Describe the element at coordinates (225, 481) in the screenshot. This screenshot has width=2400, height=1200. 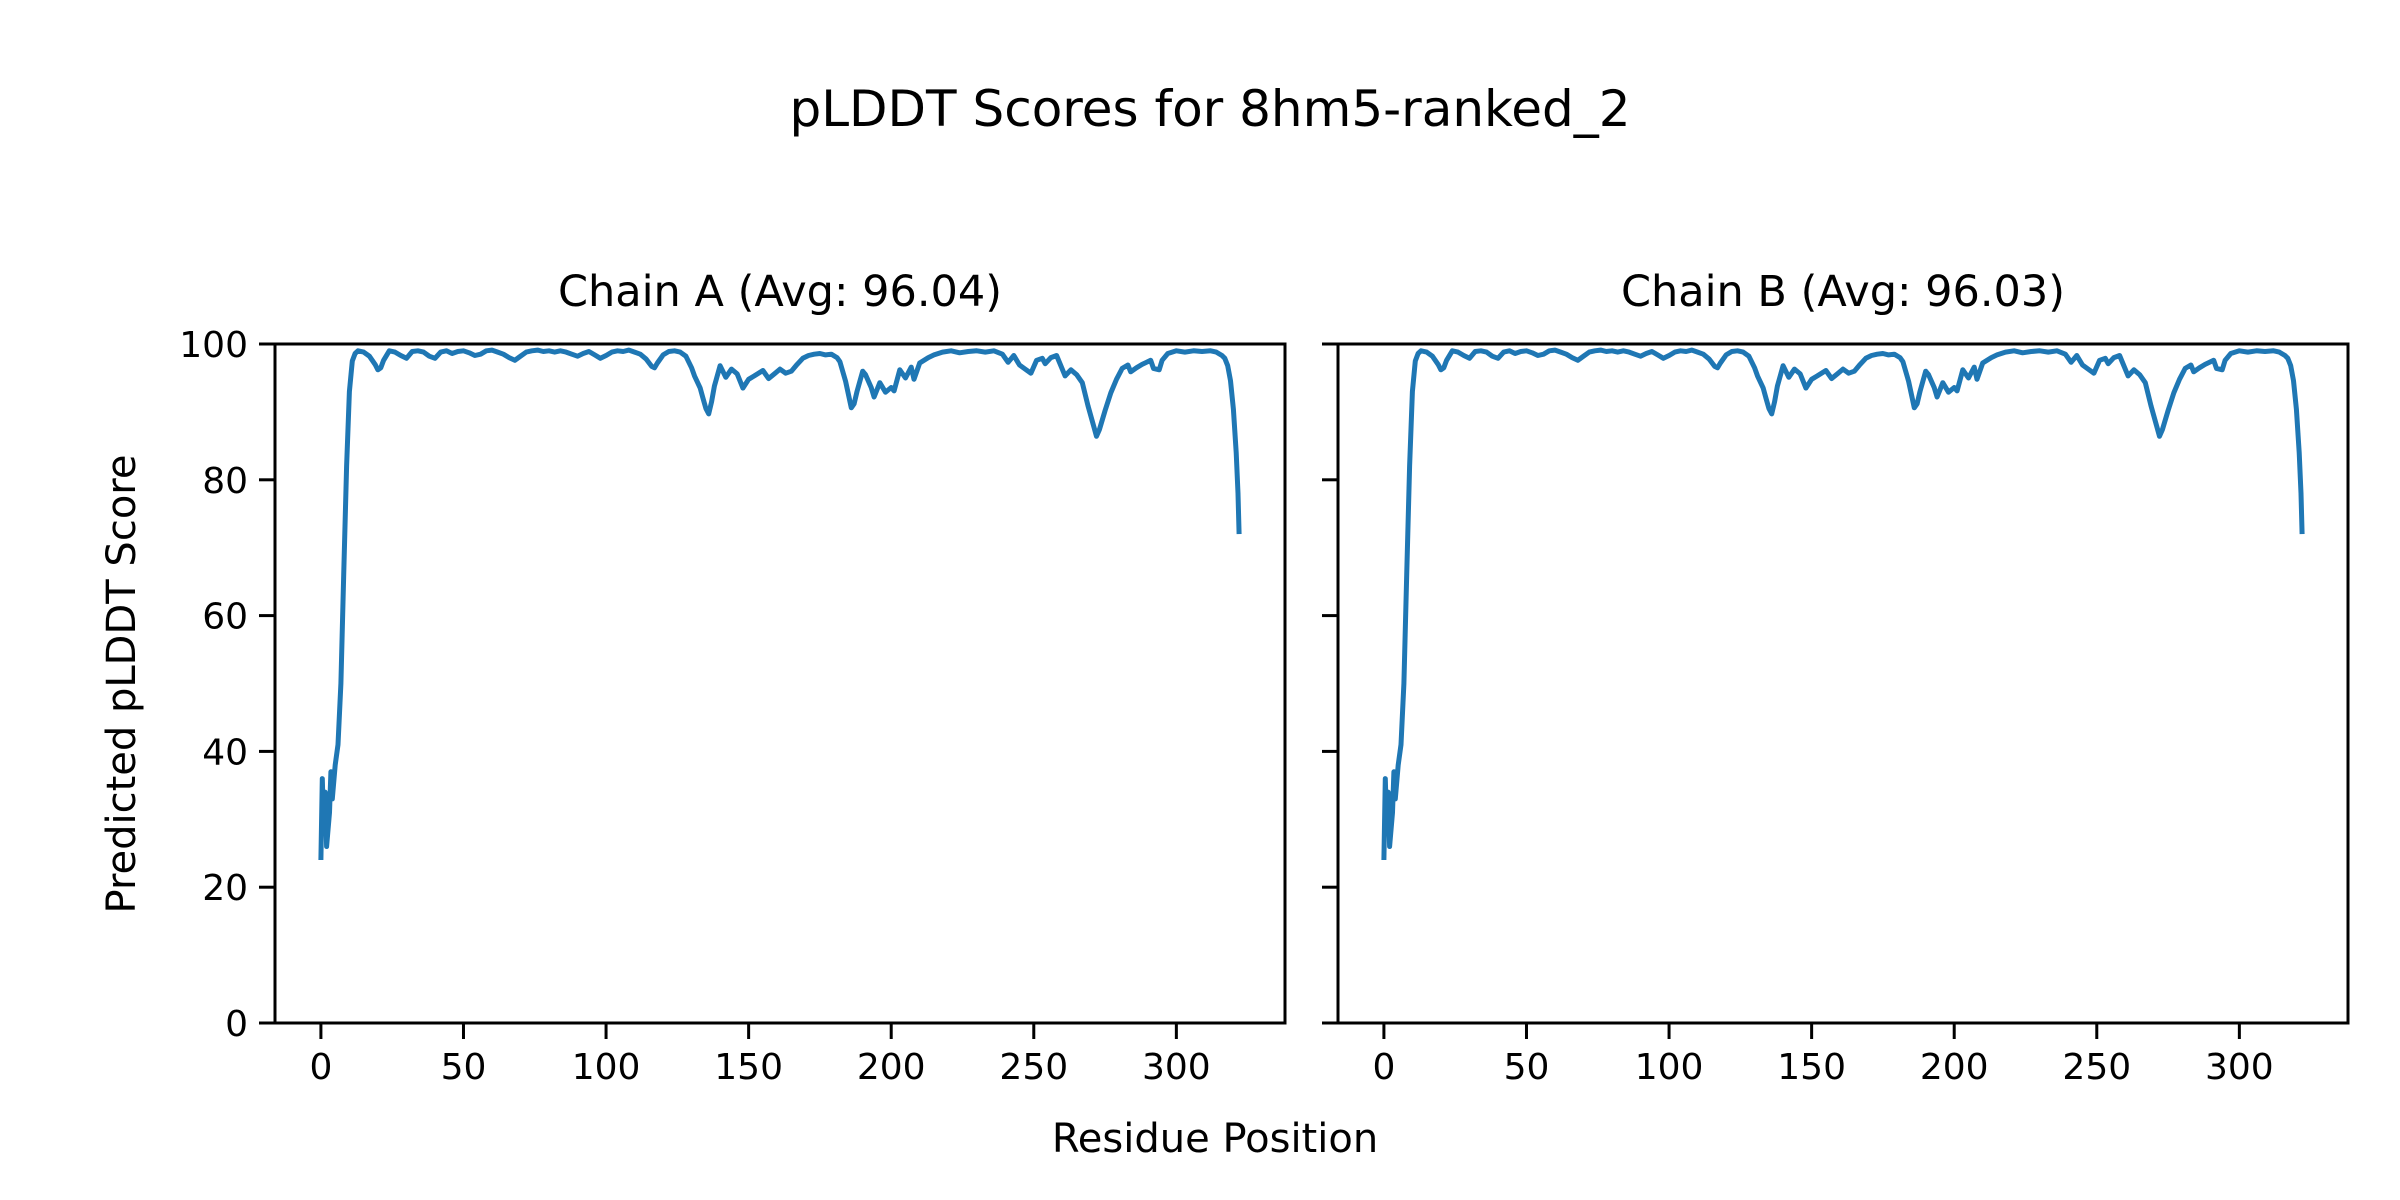
I see `y-tick-label: 80` at that location.